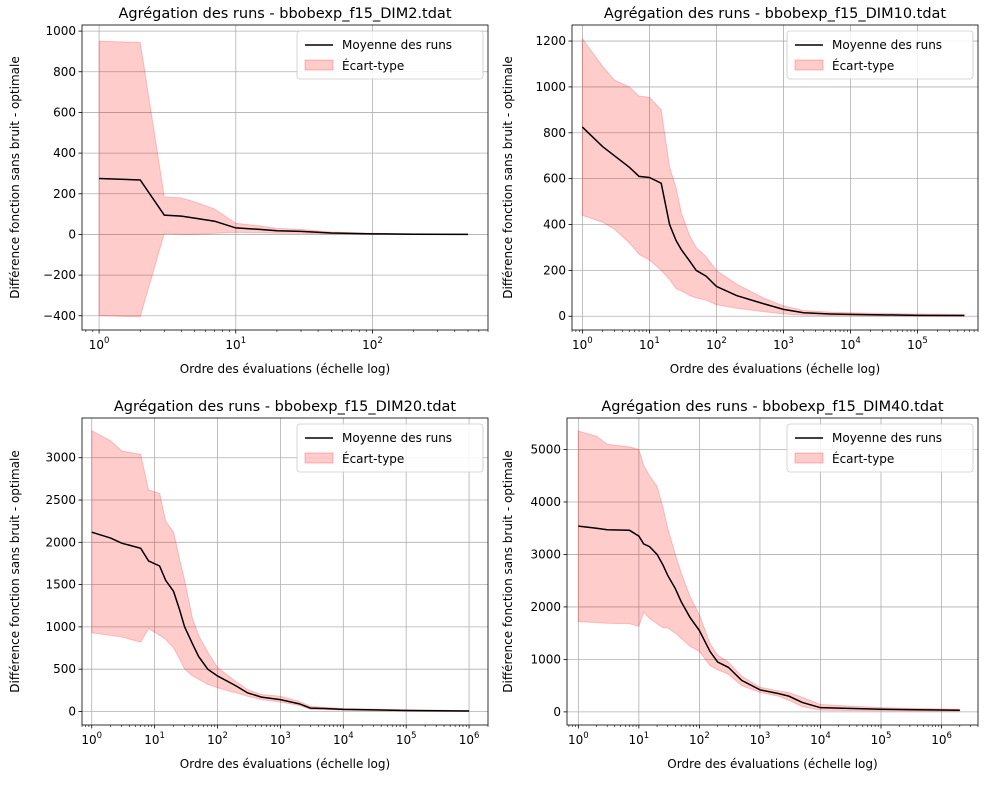 This screenshot has width=988, height=785. What do you see at coordinates (287, 341) in the screenshot?
I see `x-ticks: 10⁰ 10¹ 10²` at bounding box center [287, 341].